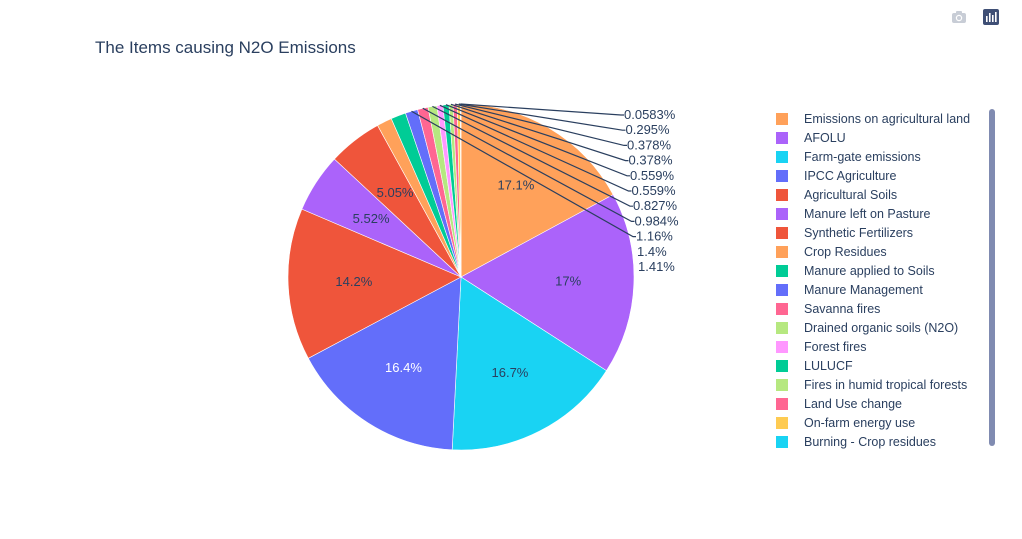  I want to click on legend-label: Forest fires, so click(835, 346).